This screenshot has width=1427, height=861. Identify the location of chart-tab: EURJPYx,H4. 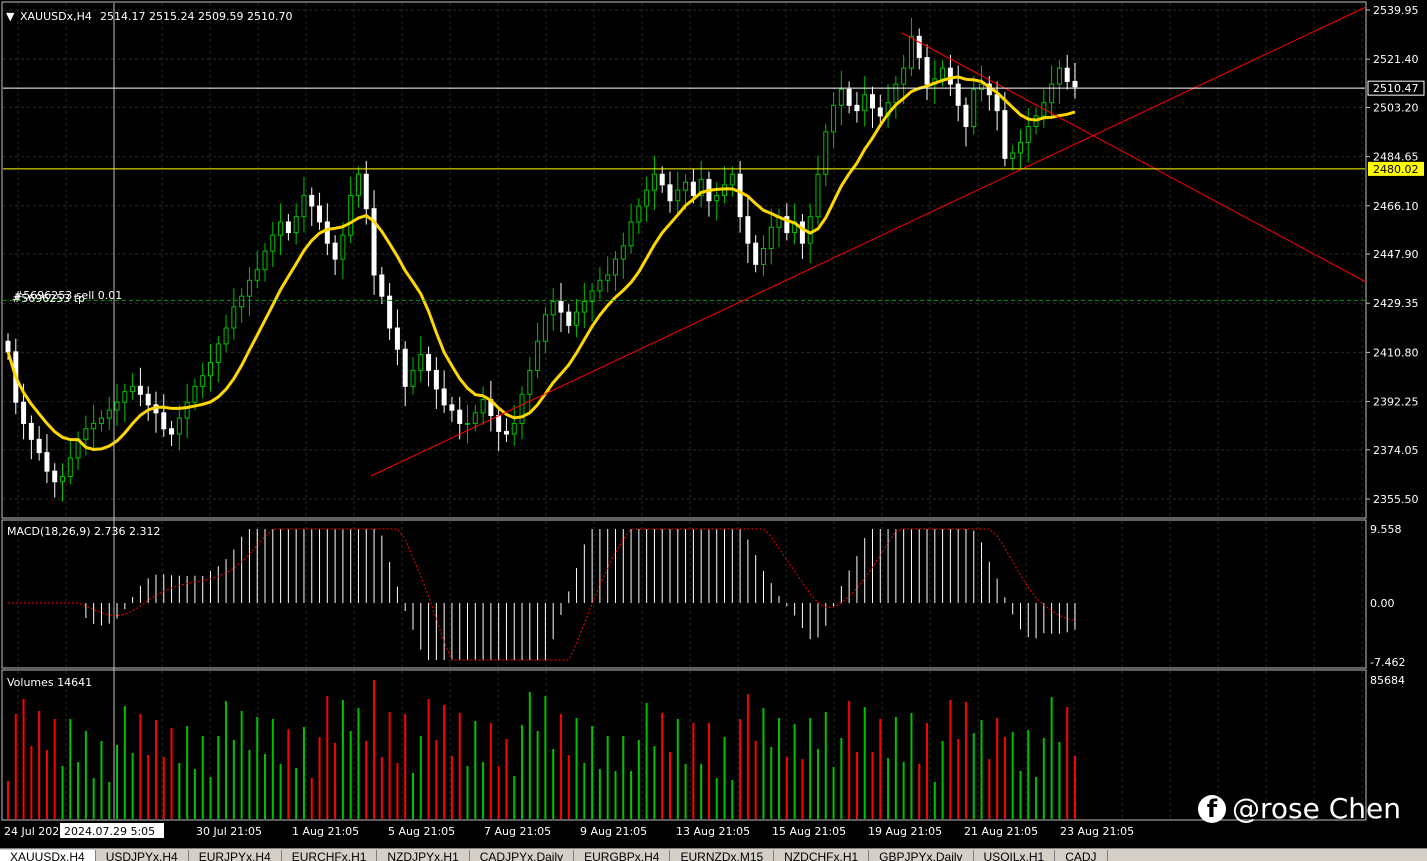
(235, 855).